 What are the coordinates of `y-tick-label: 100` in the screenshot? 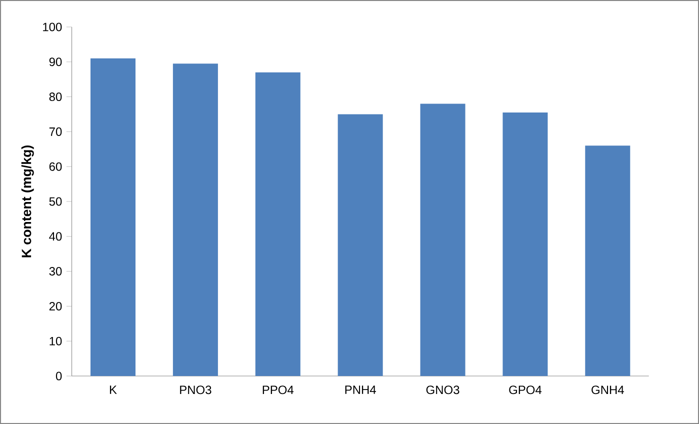 It's located at (52, 27).